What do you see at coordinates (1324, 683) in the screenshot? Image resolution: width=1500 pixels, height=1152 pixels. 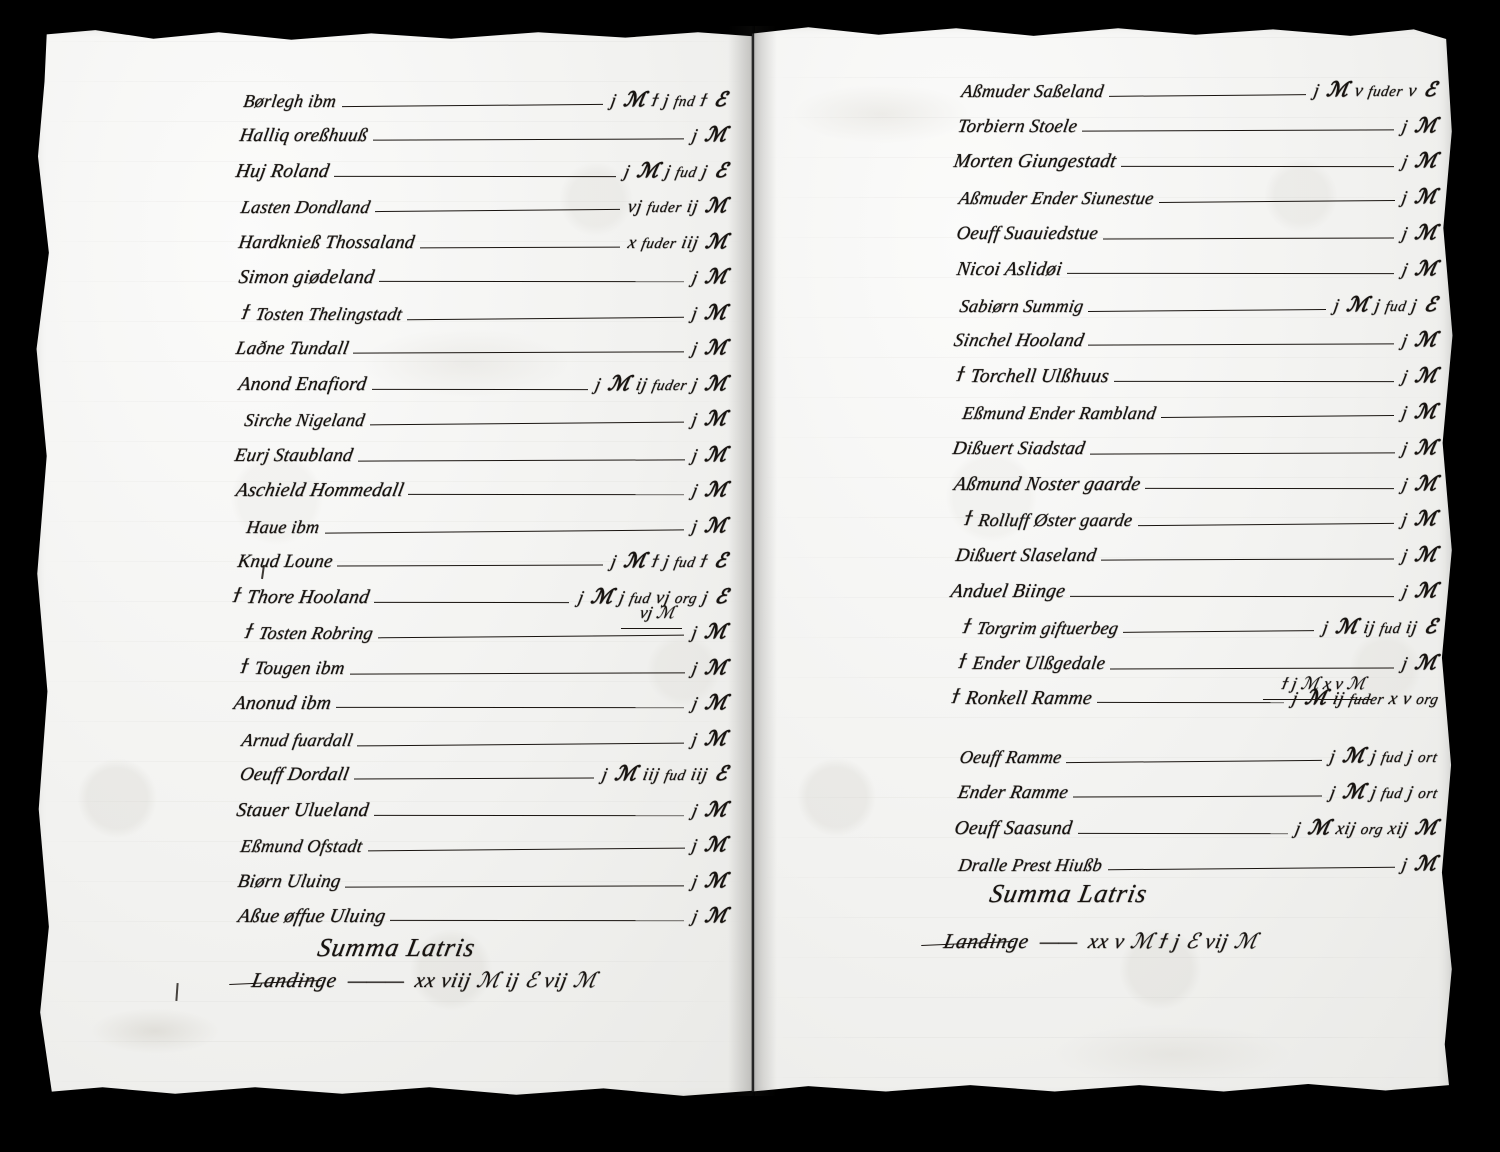 I see `right-page-carry-note: ϯ j ℳ x v ℳ` at bounding box center [1324, 683].